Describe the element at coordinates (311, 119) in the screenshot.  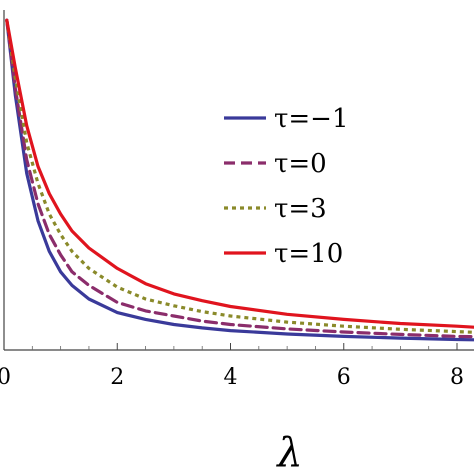
I see `legend-label-0: τ=−1` at that location.